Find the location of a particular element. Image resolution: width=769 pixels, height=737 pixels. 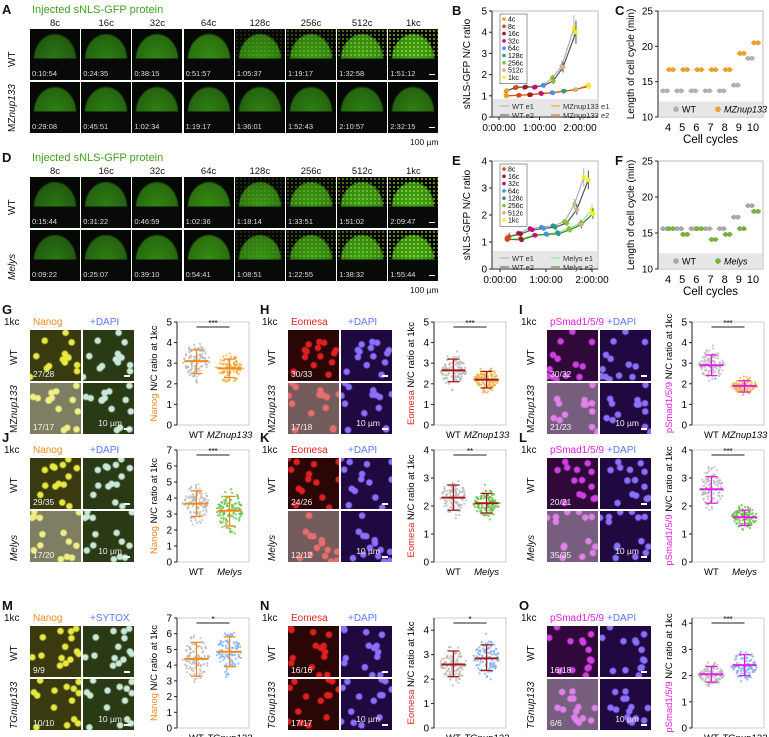

legend-marker is located at coordinates (676, 109).